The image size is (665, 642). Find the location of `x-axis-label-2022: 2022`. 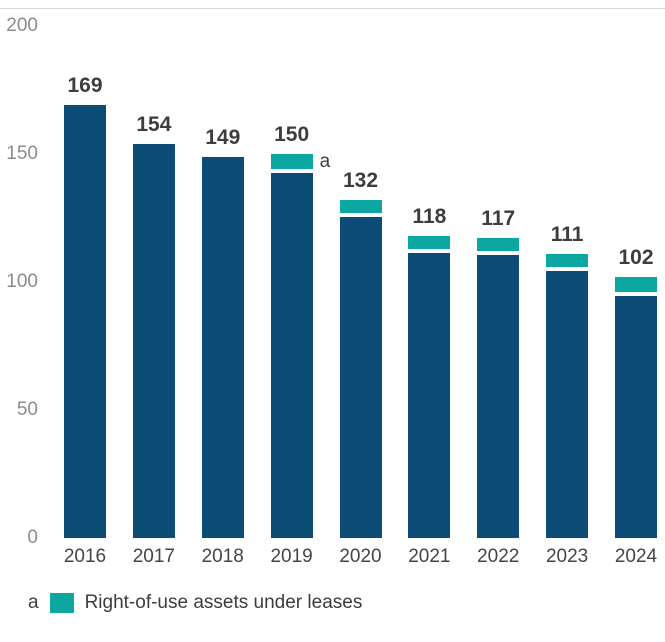

x-axis-label-2022: 2022 is located at coordinates (498, 556).